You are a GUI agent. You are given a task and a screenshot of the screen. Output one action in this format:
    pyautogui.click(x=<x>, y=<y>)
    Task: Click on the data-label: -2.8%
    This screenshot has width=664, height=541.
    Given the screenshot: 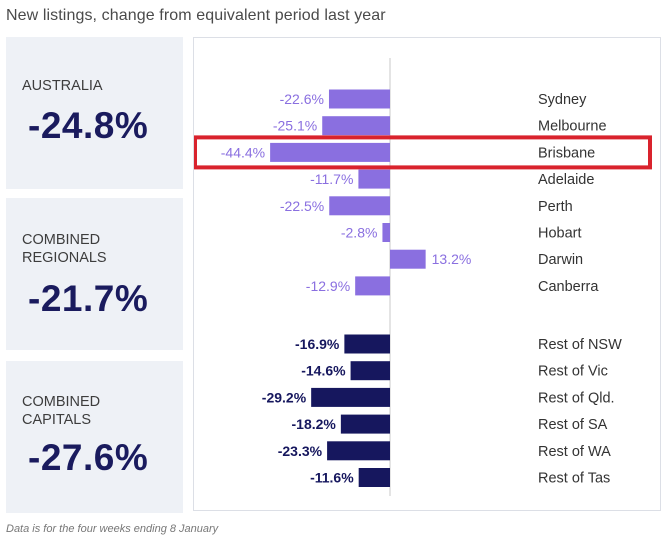 What is the action you would take?
    pyautogui.click(x=359, y=233)
    